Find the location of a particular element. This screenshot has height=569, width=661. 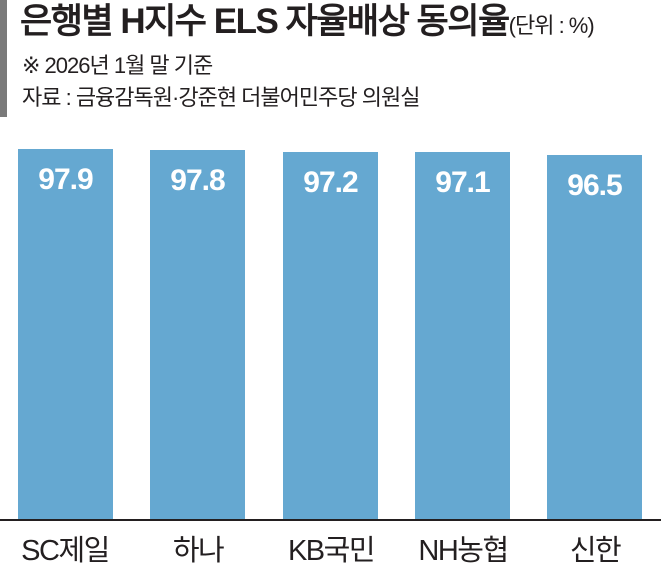

bar-shinhan: 96.5 is located at coordinates (594, 337).